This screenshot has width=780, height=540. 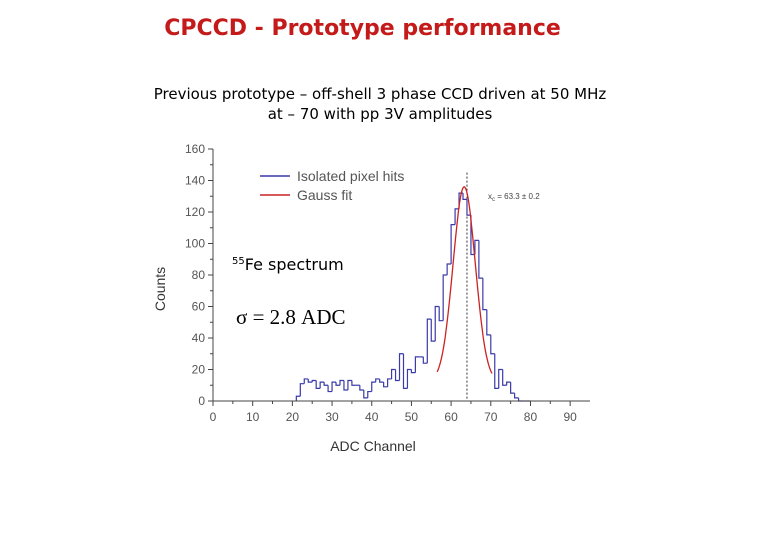 I want to click on slide-title: CPCCD - Prototype performance, so click(x=362, y=28).